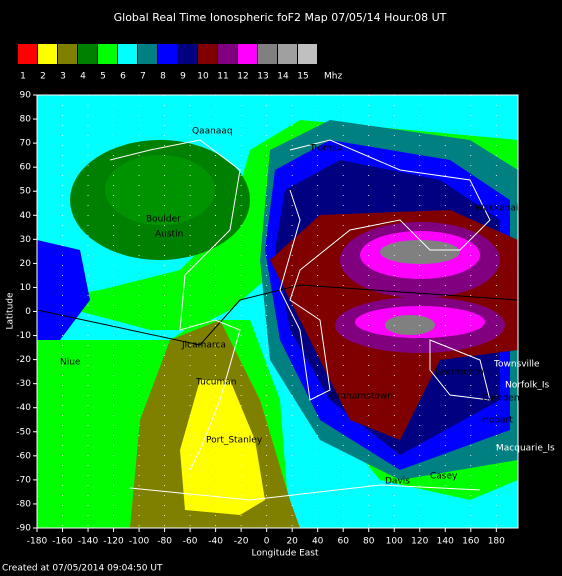 Image resolution: width=562 pixels, height=576 pixels. I want to click on legend-label: 15, so click(302, 77).